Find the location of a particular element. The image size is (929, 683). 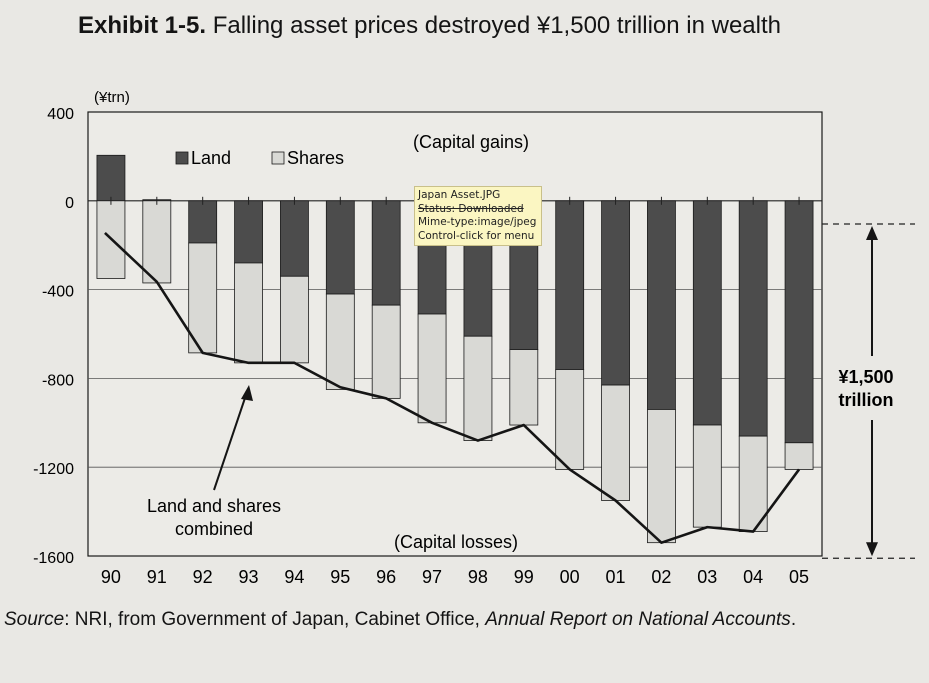

source-label: Source is located at coordinates (34, 619).